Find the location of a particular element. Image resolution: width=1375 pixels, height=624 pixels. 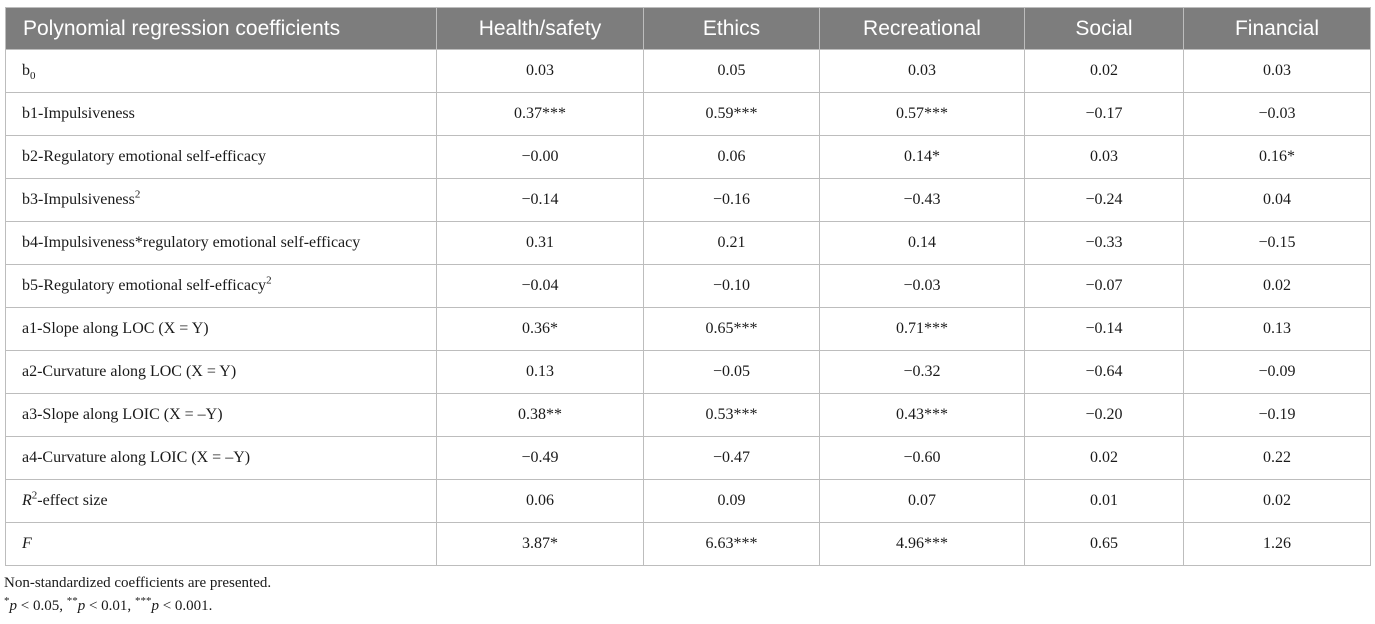

table-cell: 0.65*** is located at coordinates (731, 329).